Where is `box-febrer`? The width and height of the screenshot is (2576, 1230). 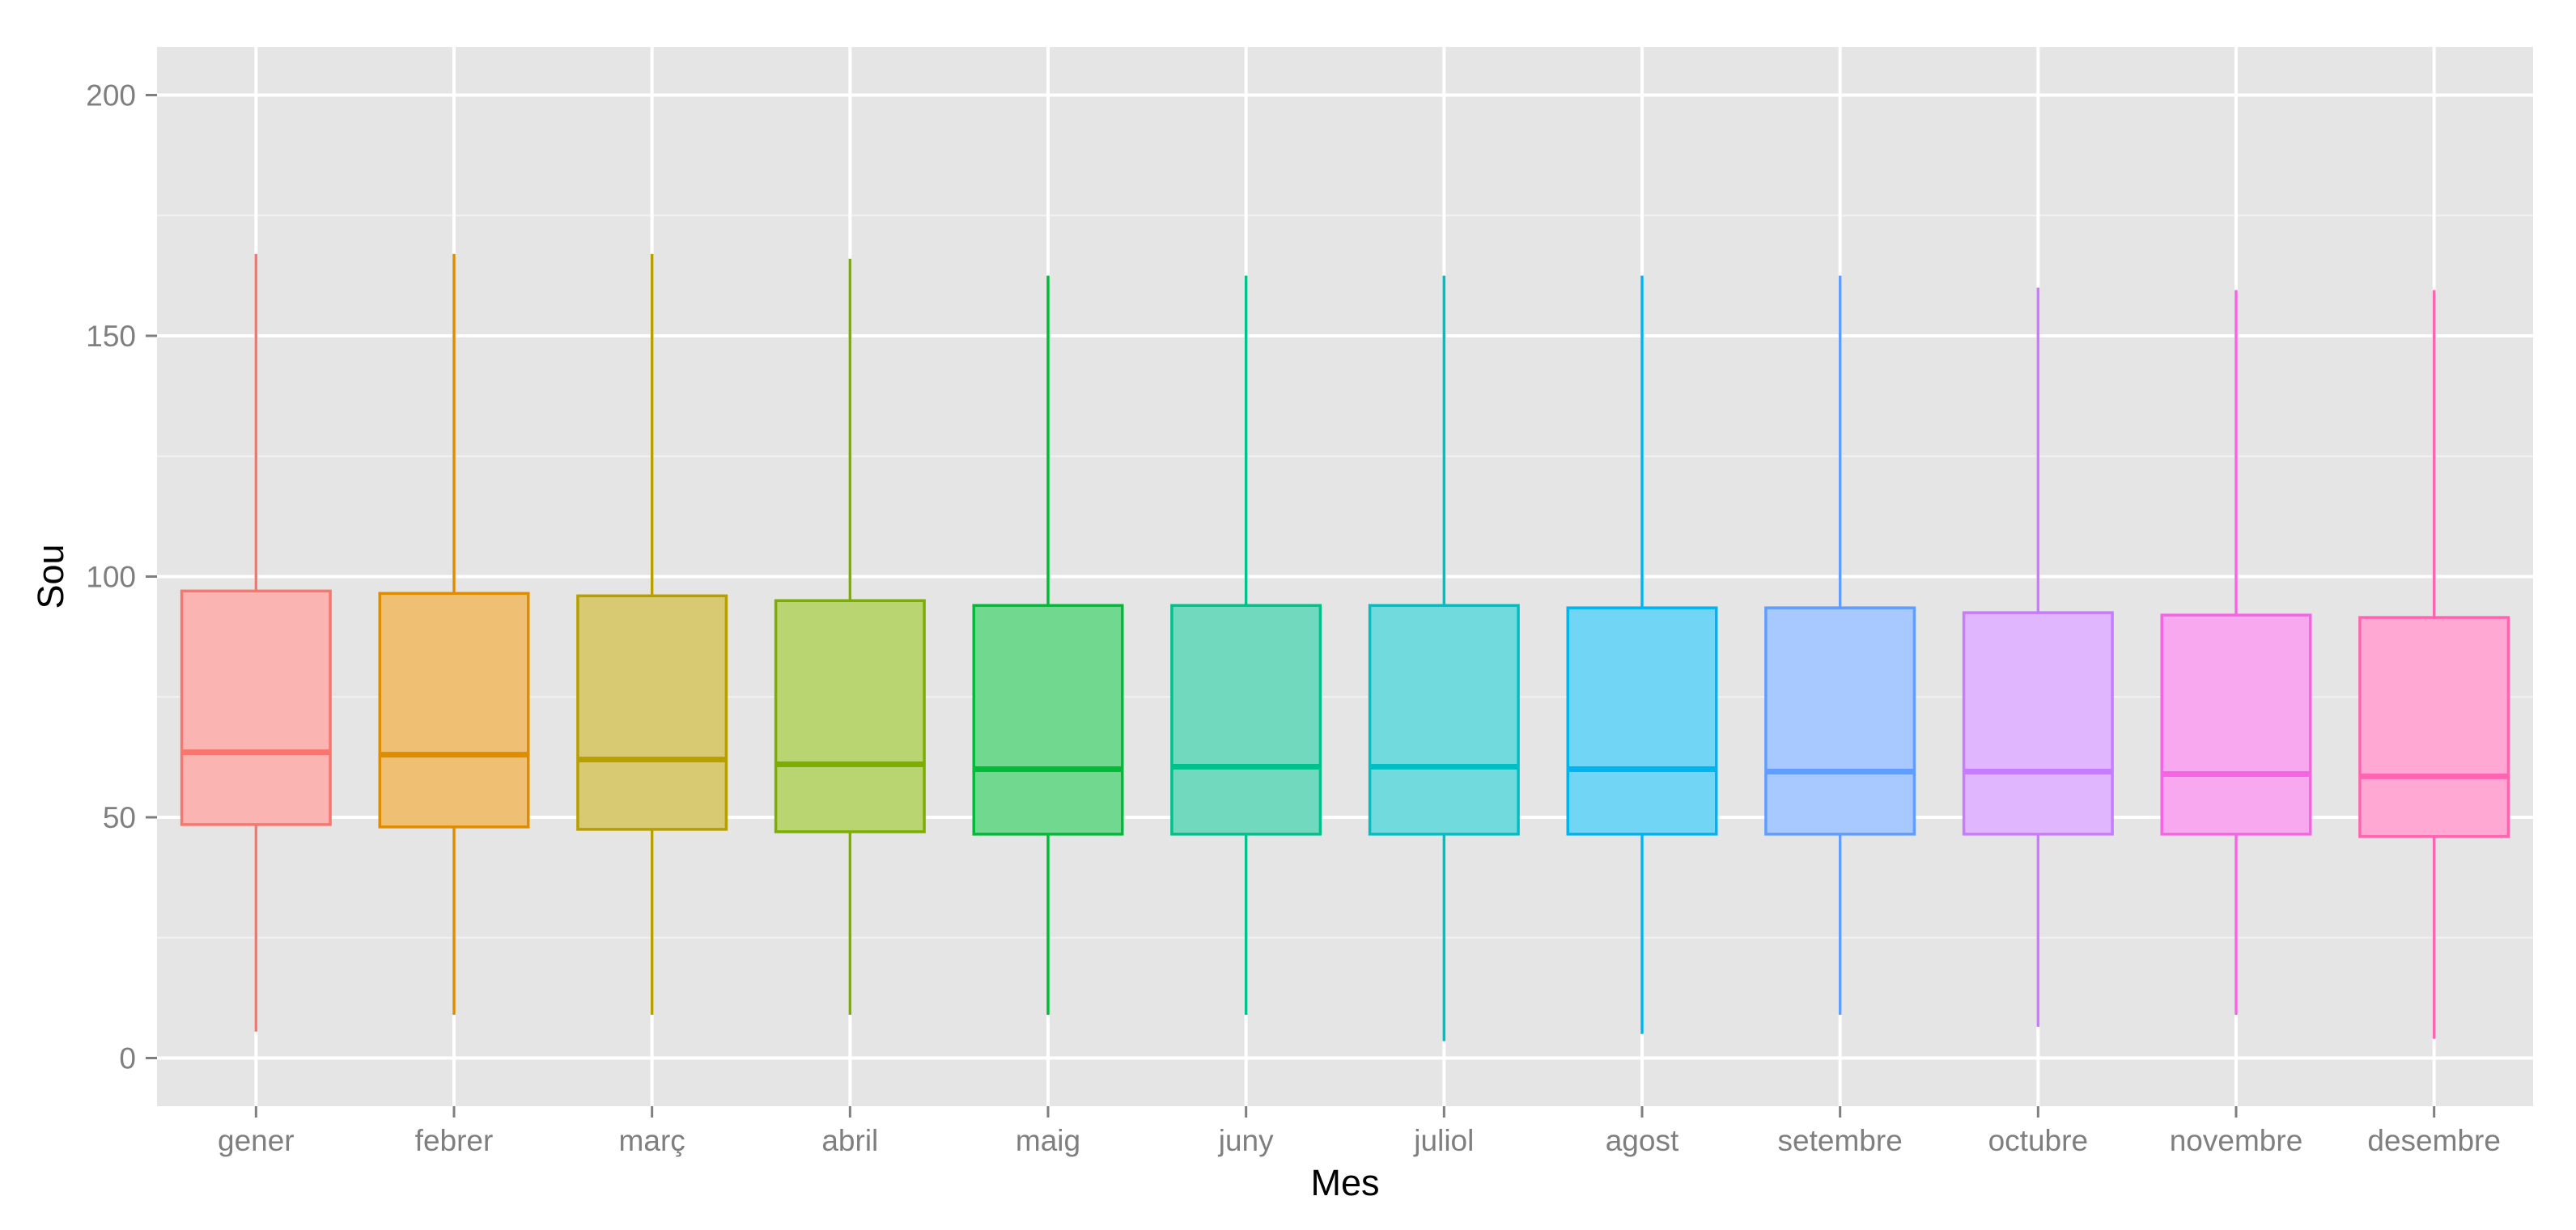
box-febrer is located at coordinates (454, 634).